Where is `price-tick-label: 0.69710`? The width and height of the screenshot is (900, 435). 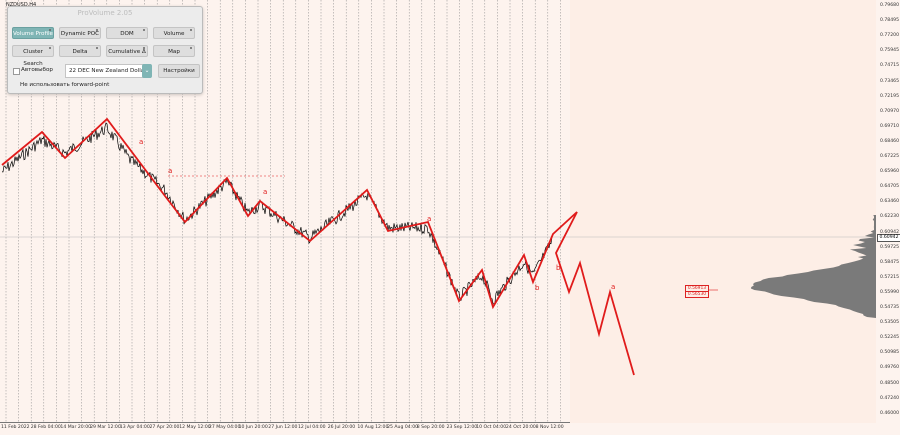
price-tick-label: 0.69710 is located at coordinates (889, 126).